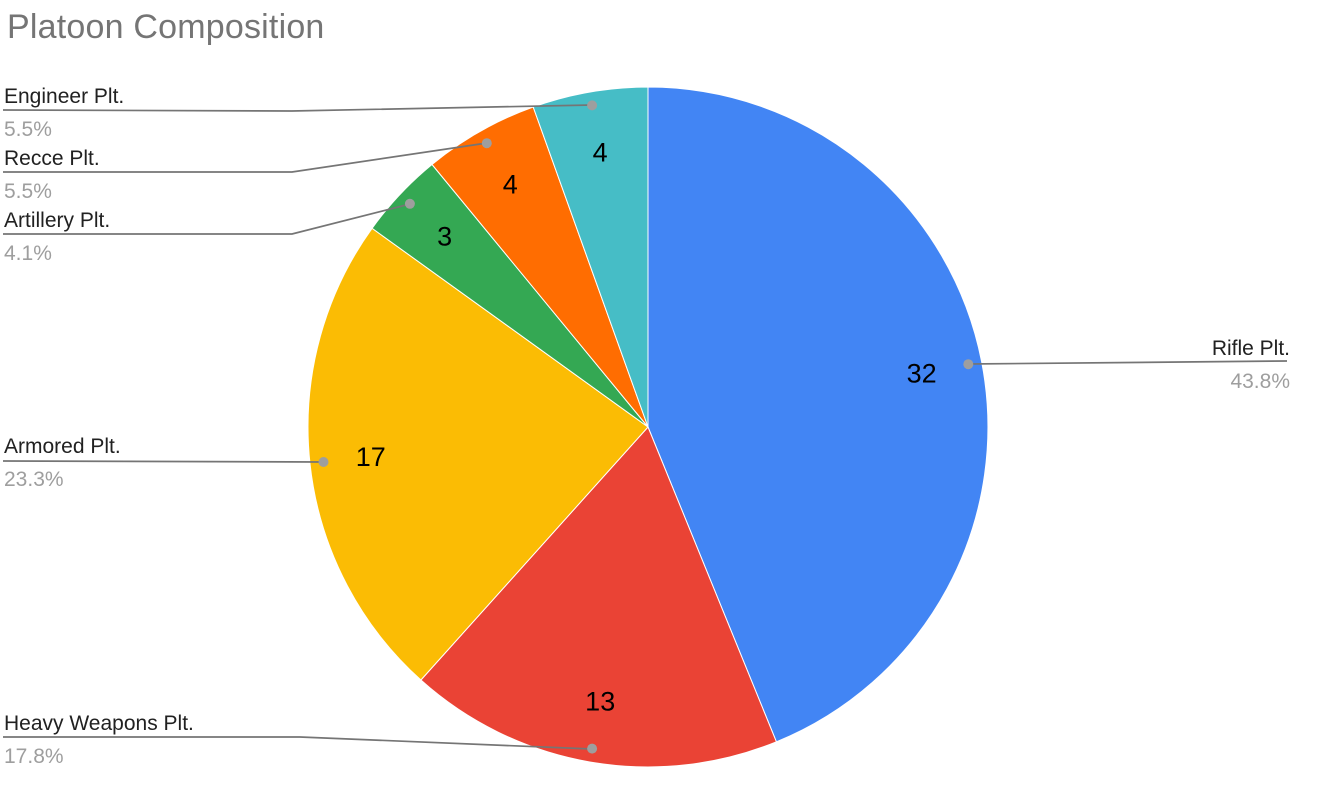 Image resolution: width=1325 pixels, height=788 pixels. I want to click on leader-dot-armored-plt, so click(323, 462).